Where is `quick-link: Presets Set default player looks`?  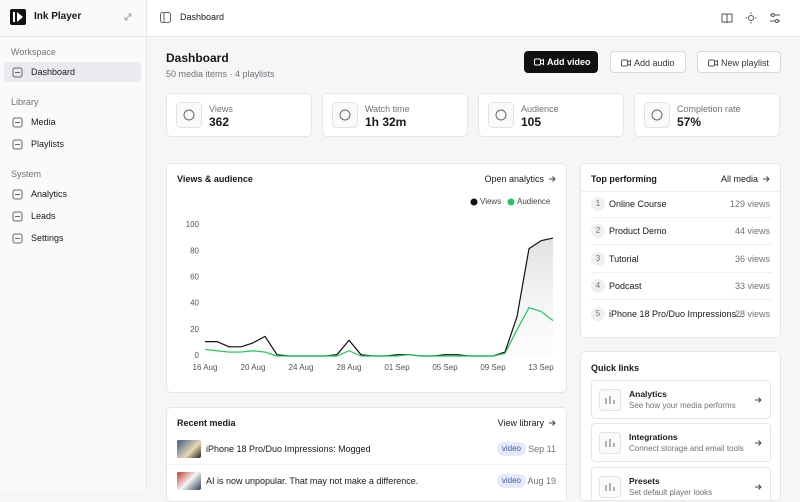
quick-link: Presets Set default player looks is located at coordinates (681, 483).